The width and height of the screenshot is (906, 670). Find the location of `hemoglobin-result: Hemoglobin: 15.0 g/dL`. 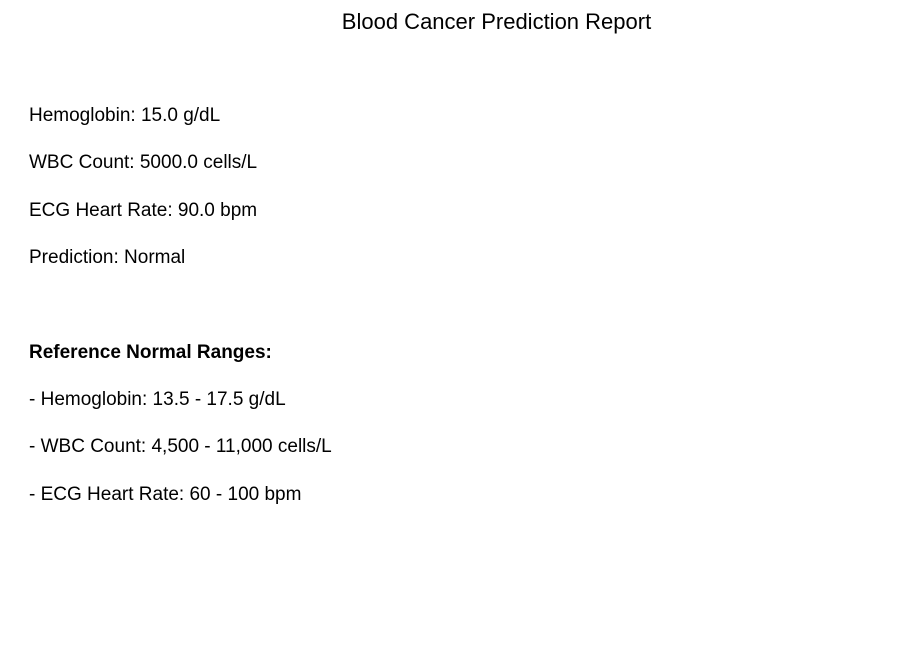

hemoglobin-result: Hemoglobin: 15.0 g/dL is located at coordinates (125, 115).